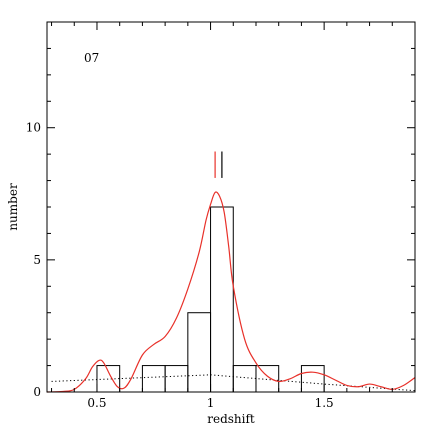 The image size is (439, 439). Describe the element at coordinates (231, 419) in the screenshot. I see `x-axis-label: redshift` at that location.